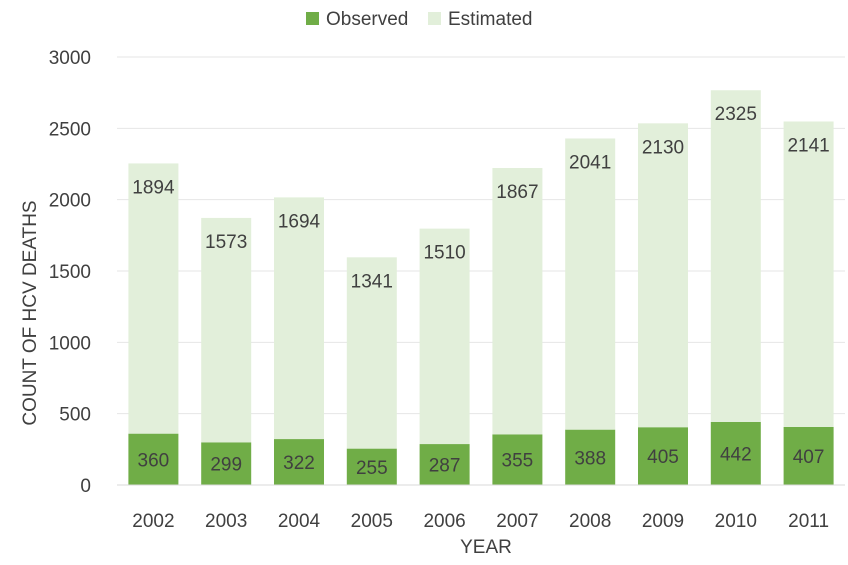 This screenshot has width=848, height=565. Describe the element at coordinates (808, 521) in the screenshot. I see `x-tick-label: 2011` at that location.